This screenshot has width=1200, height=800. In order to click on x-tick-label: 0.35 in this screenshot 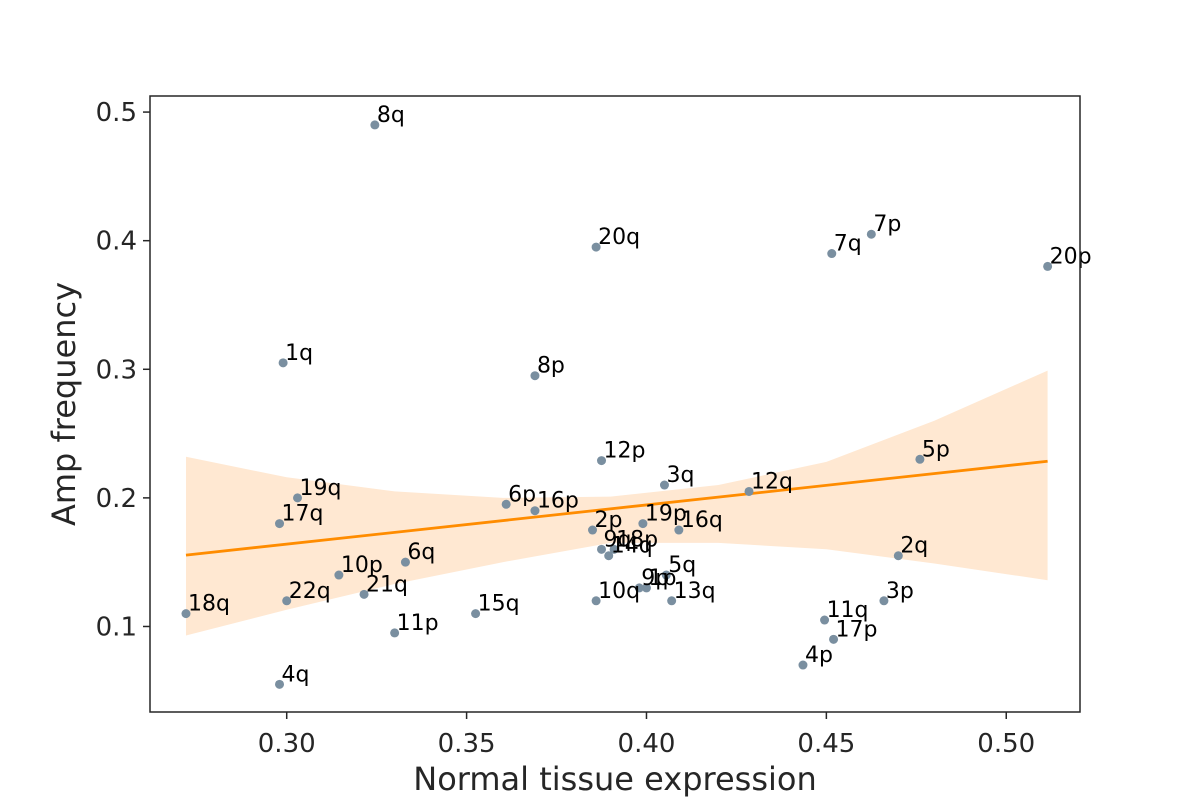, I will do `click(467, 744)`.